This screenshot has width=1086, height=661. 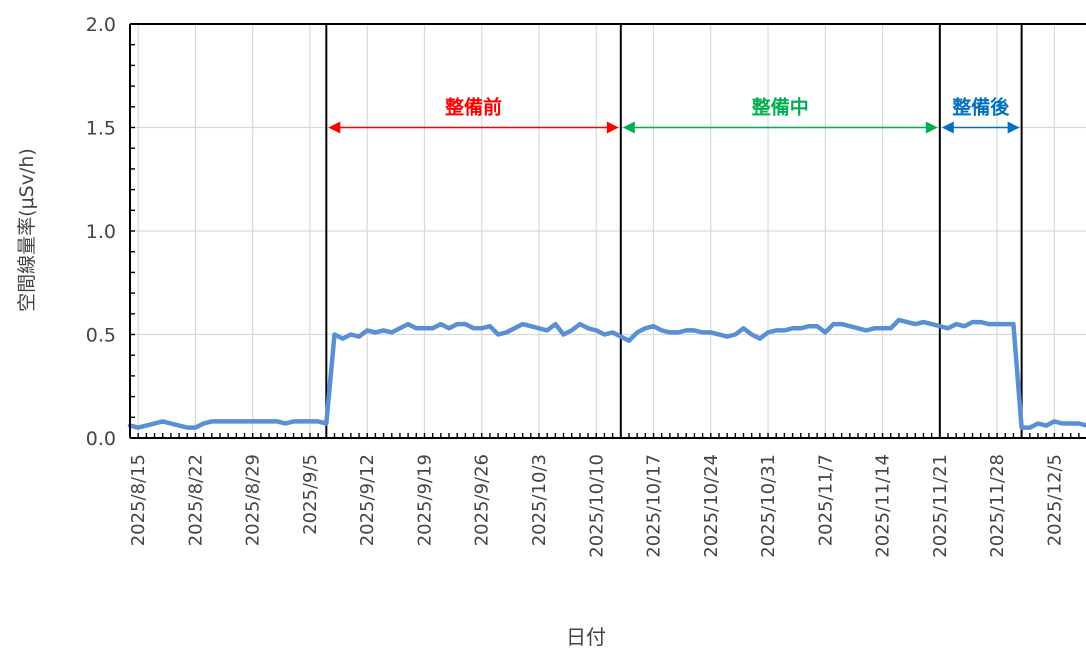 I want to click on period-label: 整備中, so click(x=780, y=107).